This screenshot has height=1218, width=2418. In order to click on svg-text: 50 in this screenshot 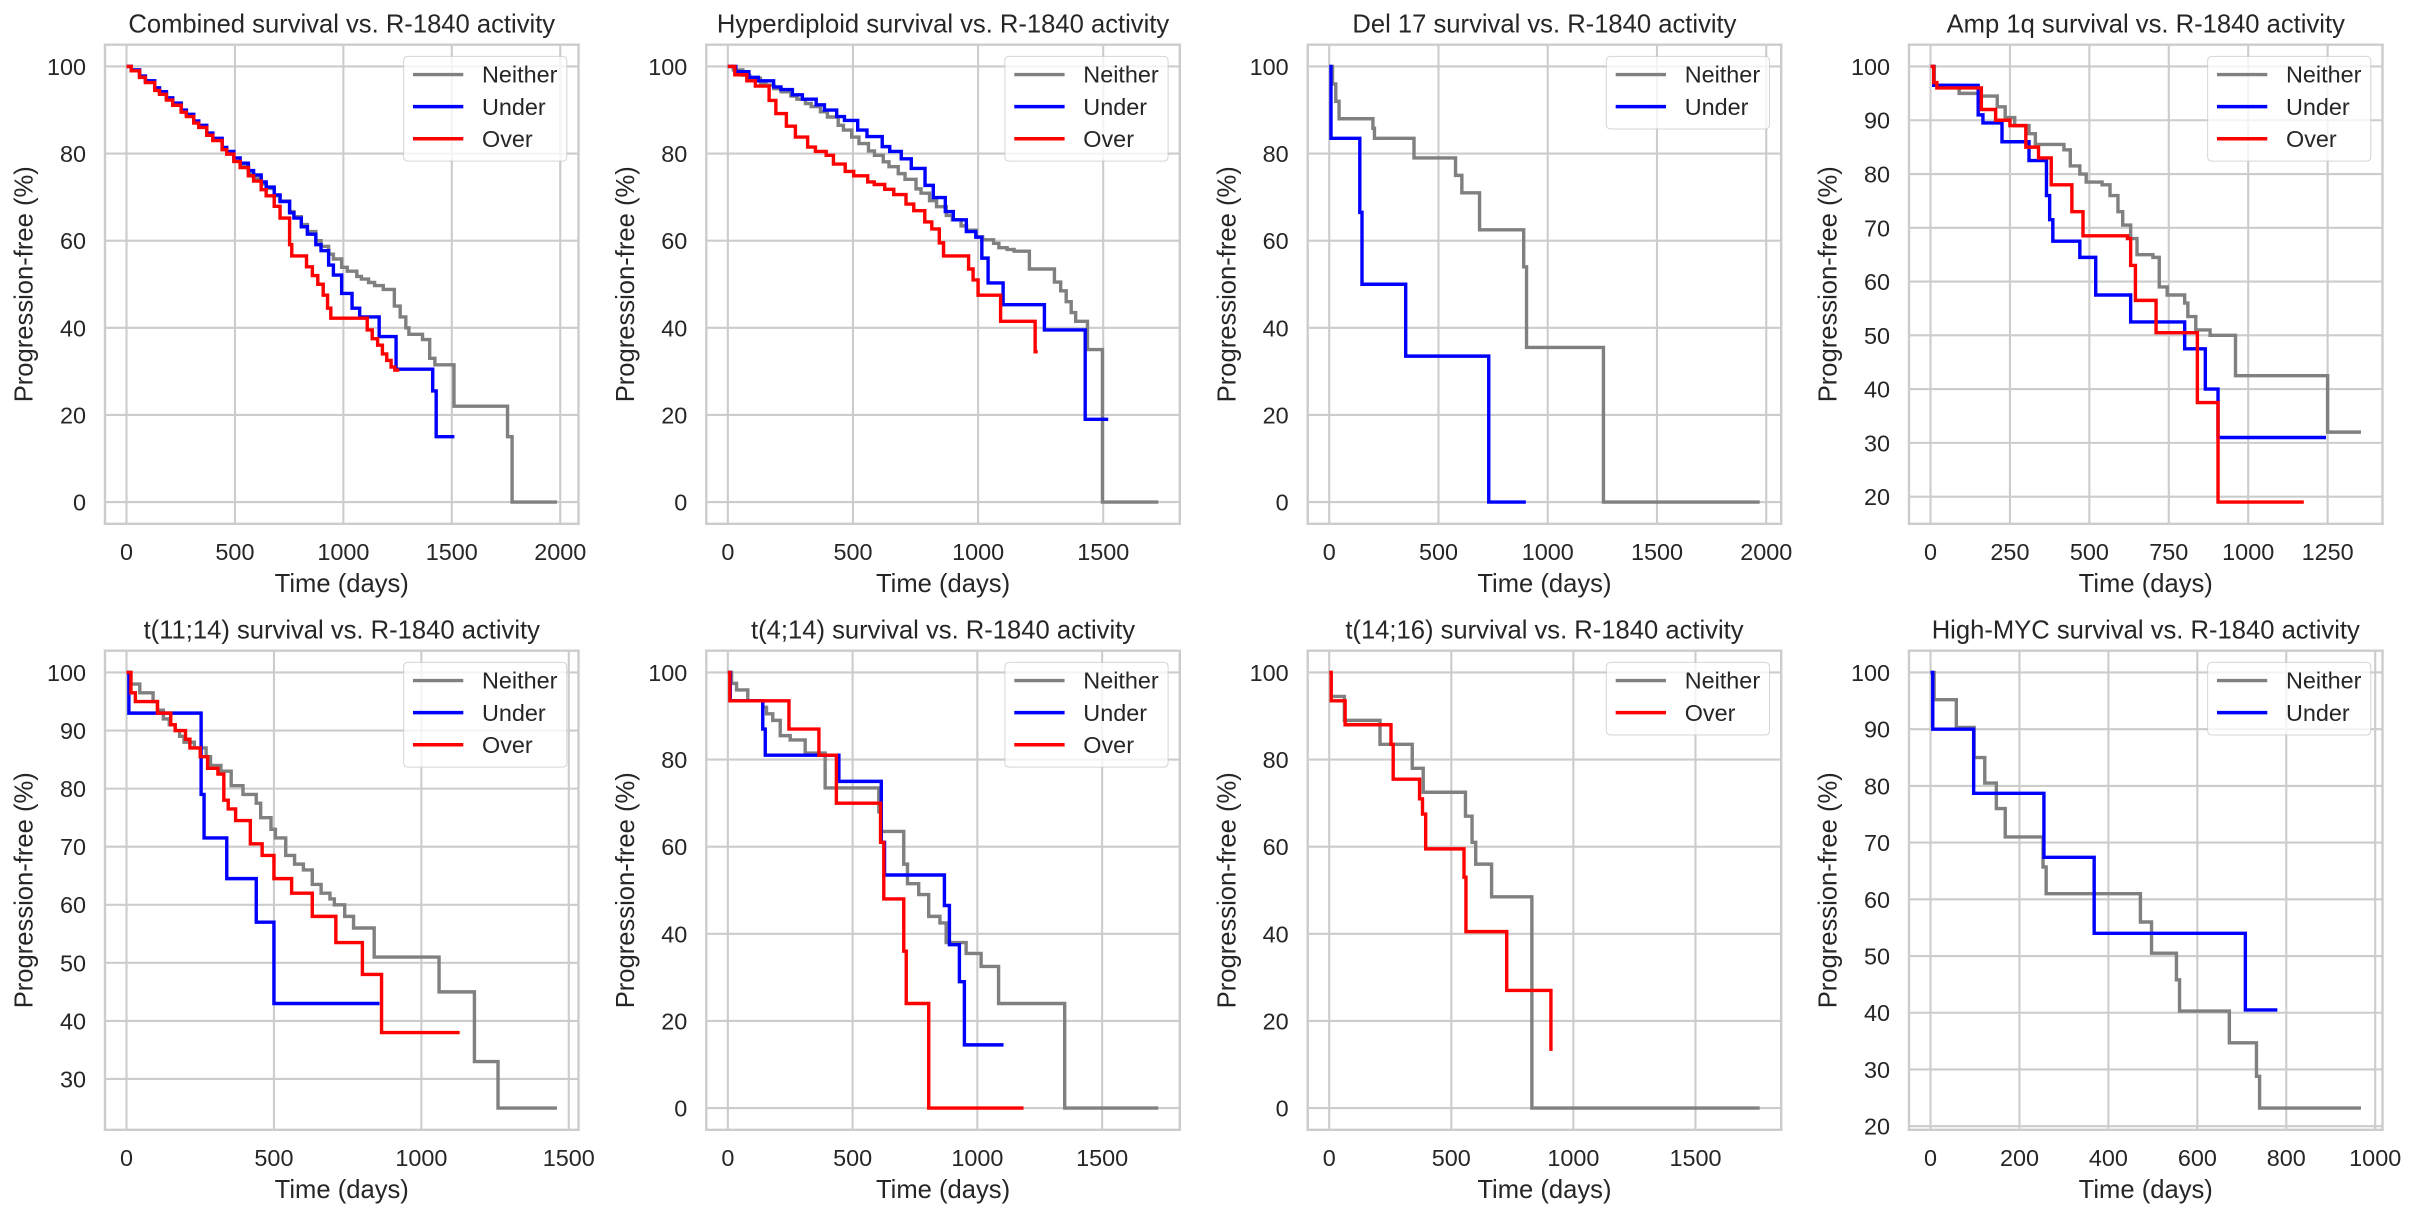, I will do `click(1877, 336)`.